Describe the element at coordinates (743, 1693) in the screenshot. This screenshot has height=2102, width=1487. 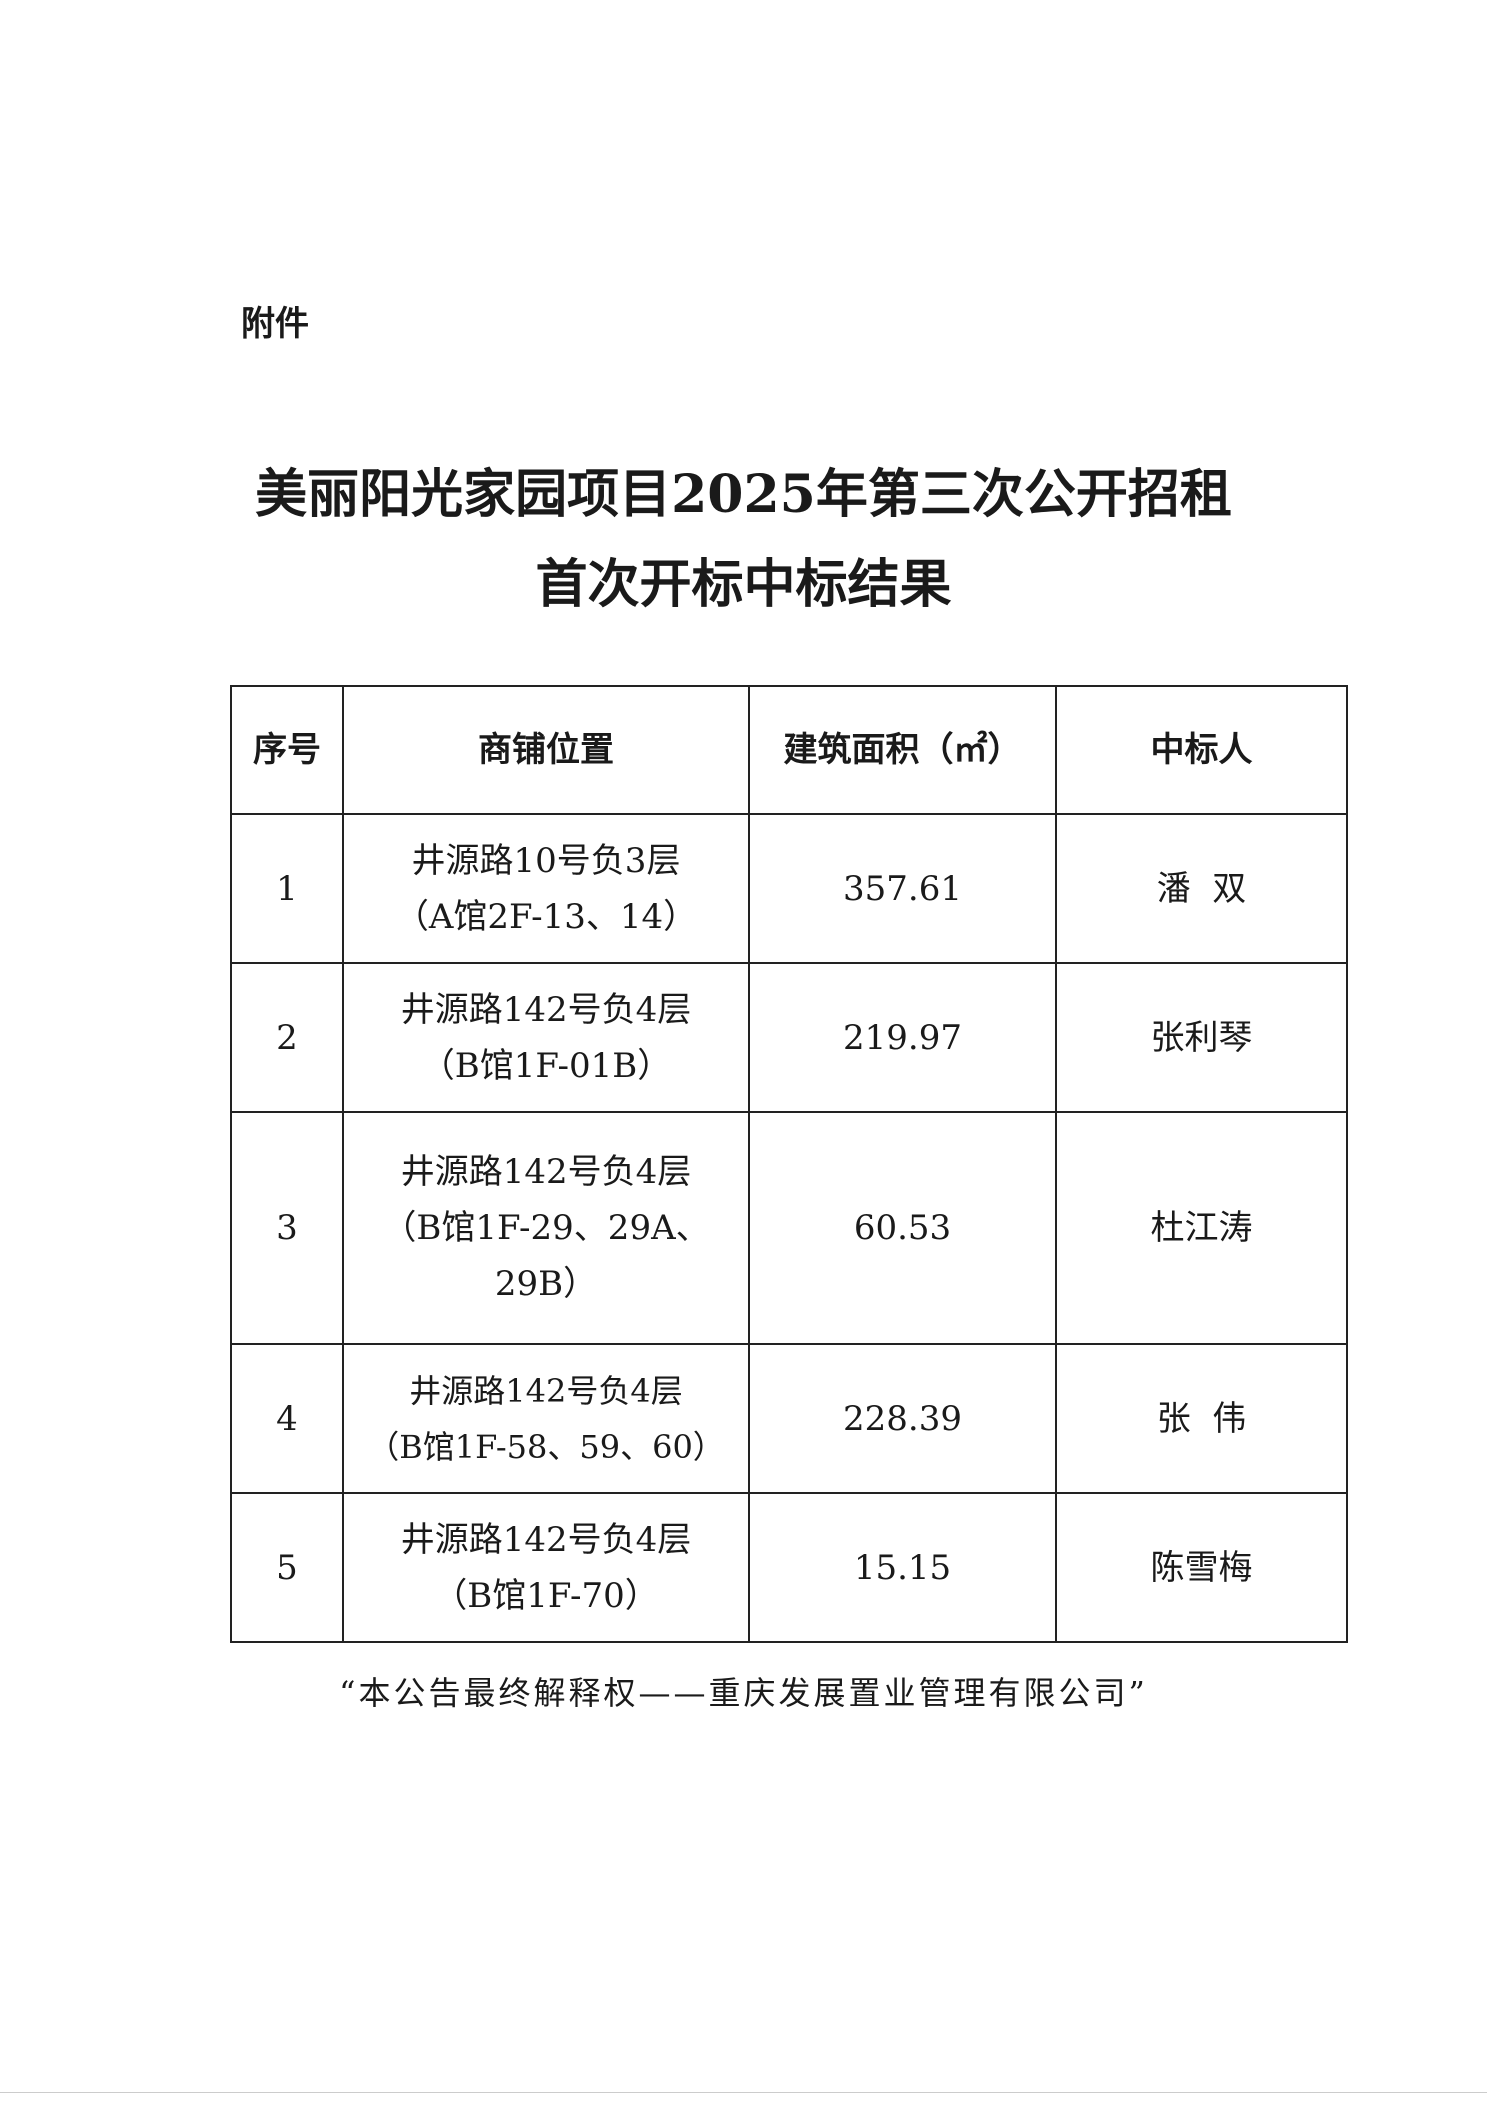
I see `footer-note: “本公告最终解释权——重庆发展置业管理有限公司”` at that location.